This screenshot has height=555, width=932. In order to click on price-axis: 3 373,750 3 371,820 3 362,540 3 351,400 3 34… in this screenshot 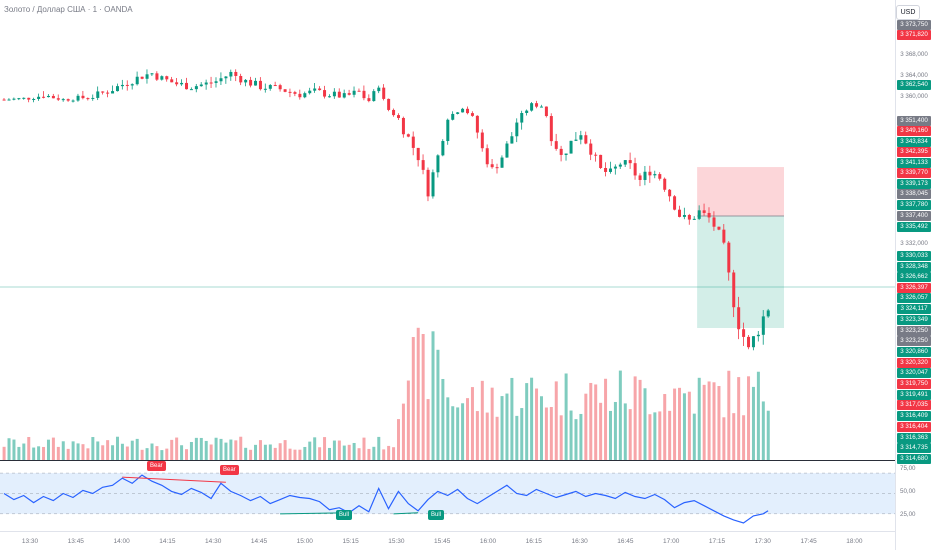, I will do `click(914, 232)`.